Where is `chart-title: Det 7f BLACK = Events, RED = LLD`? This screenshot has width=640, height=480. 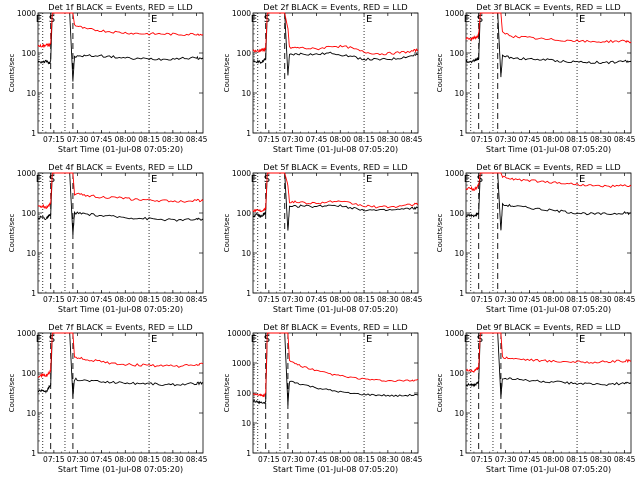 chart-title: Det 7f BLACK = Events, RED = LLD is located at coordinates (120, 327).